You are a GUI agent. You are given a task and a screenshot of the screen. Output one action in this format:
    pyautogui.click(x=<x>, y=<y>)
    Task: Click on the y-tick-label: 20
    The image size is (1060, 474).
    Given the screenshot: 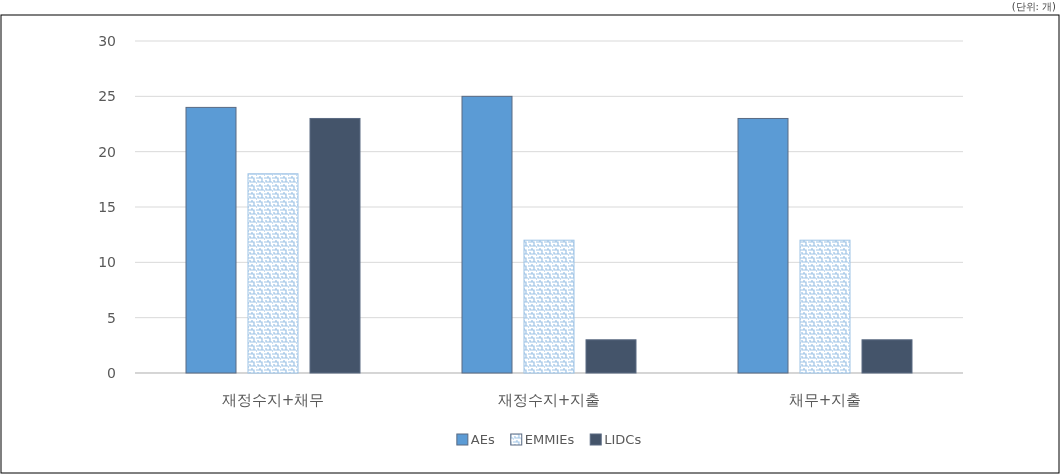 What is the action you would take?
    pyautogui.click(x=107, y=151)
    